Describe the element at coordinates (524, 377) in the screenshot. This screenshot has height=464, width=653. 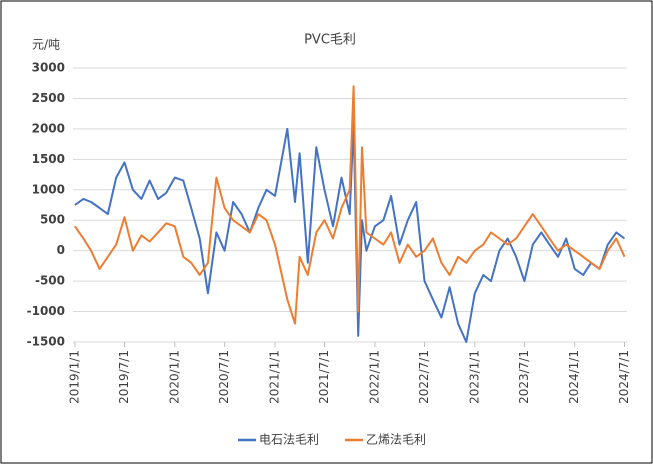
I see `x-tick-label: 2023/7/1` at that location.